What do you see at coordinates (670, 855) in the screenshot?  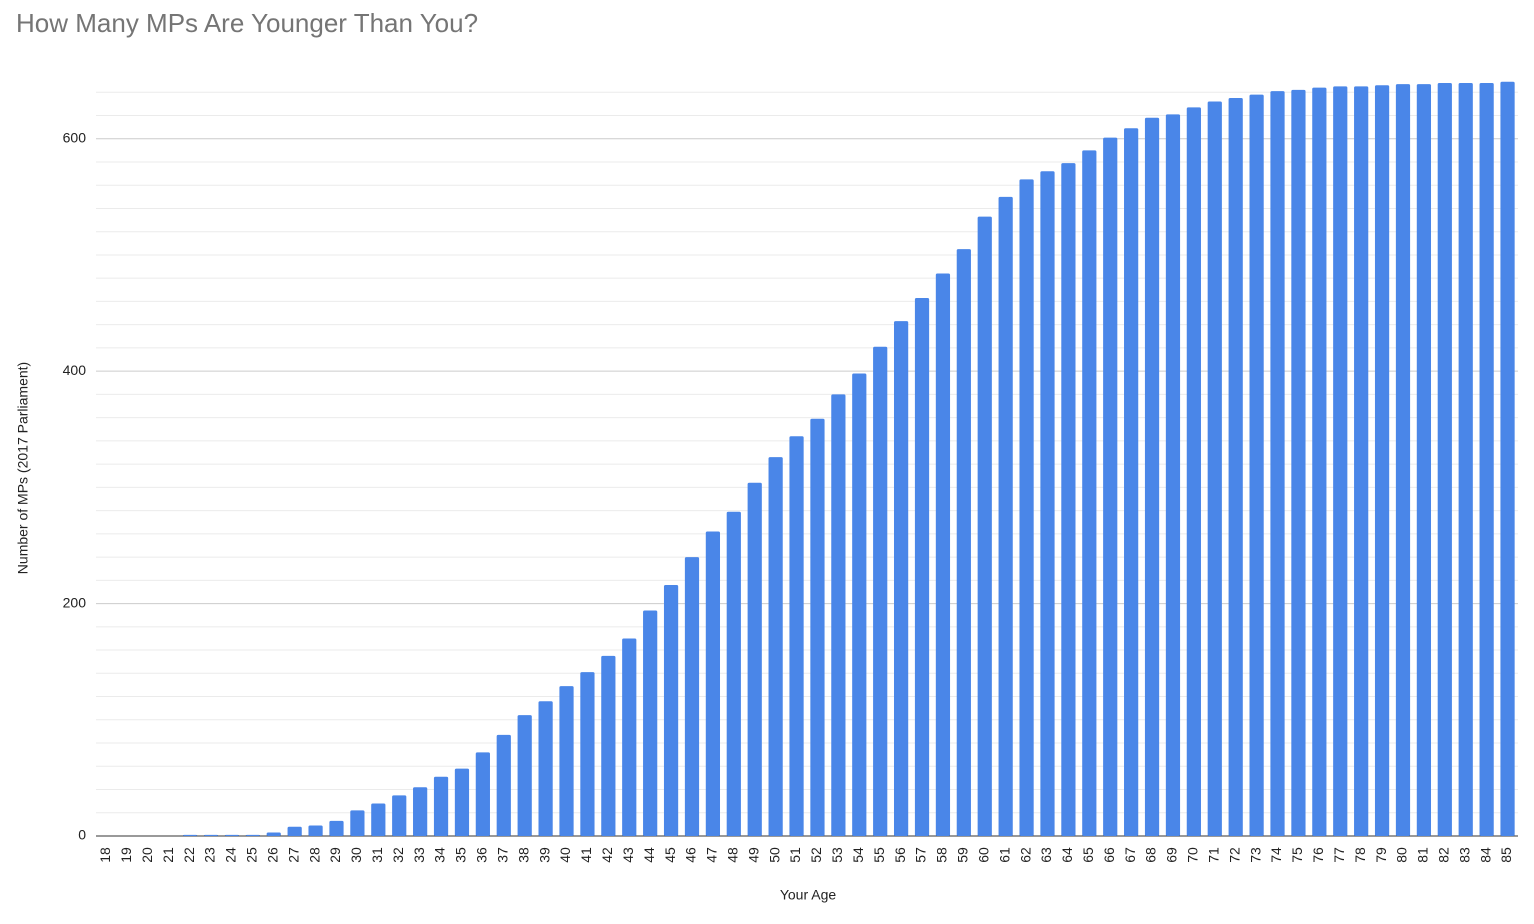 I see `x-tick-label: 45` at bounding box center [670, 855].